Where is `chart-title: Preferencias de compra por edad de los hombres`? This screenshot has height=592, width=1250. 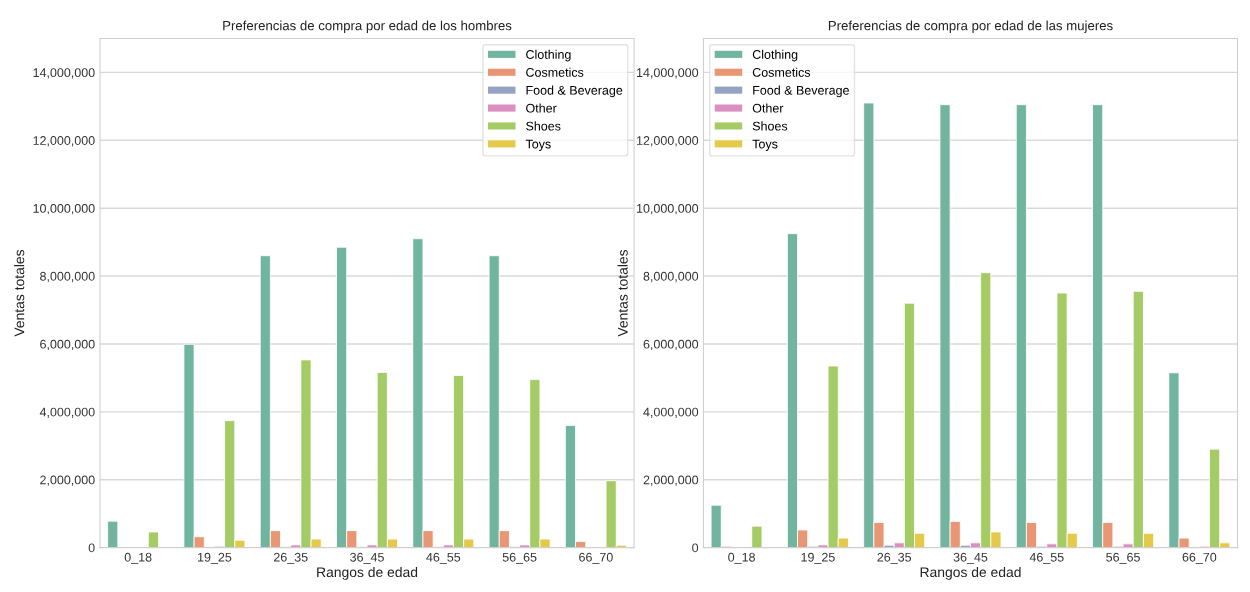 chart-title: Preferencias de compra por edad de los hombres is located at coordinates (367, 26).